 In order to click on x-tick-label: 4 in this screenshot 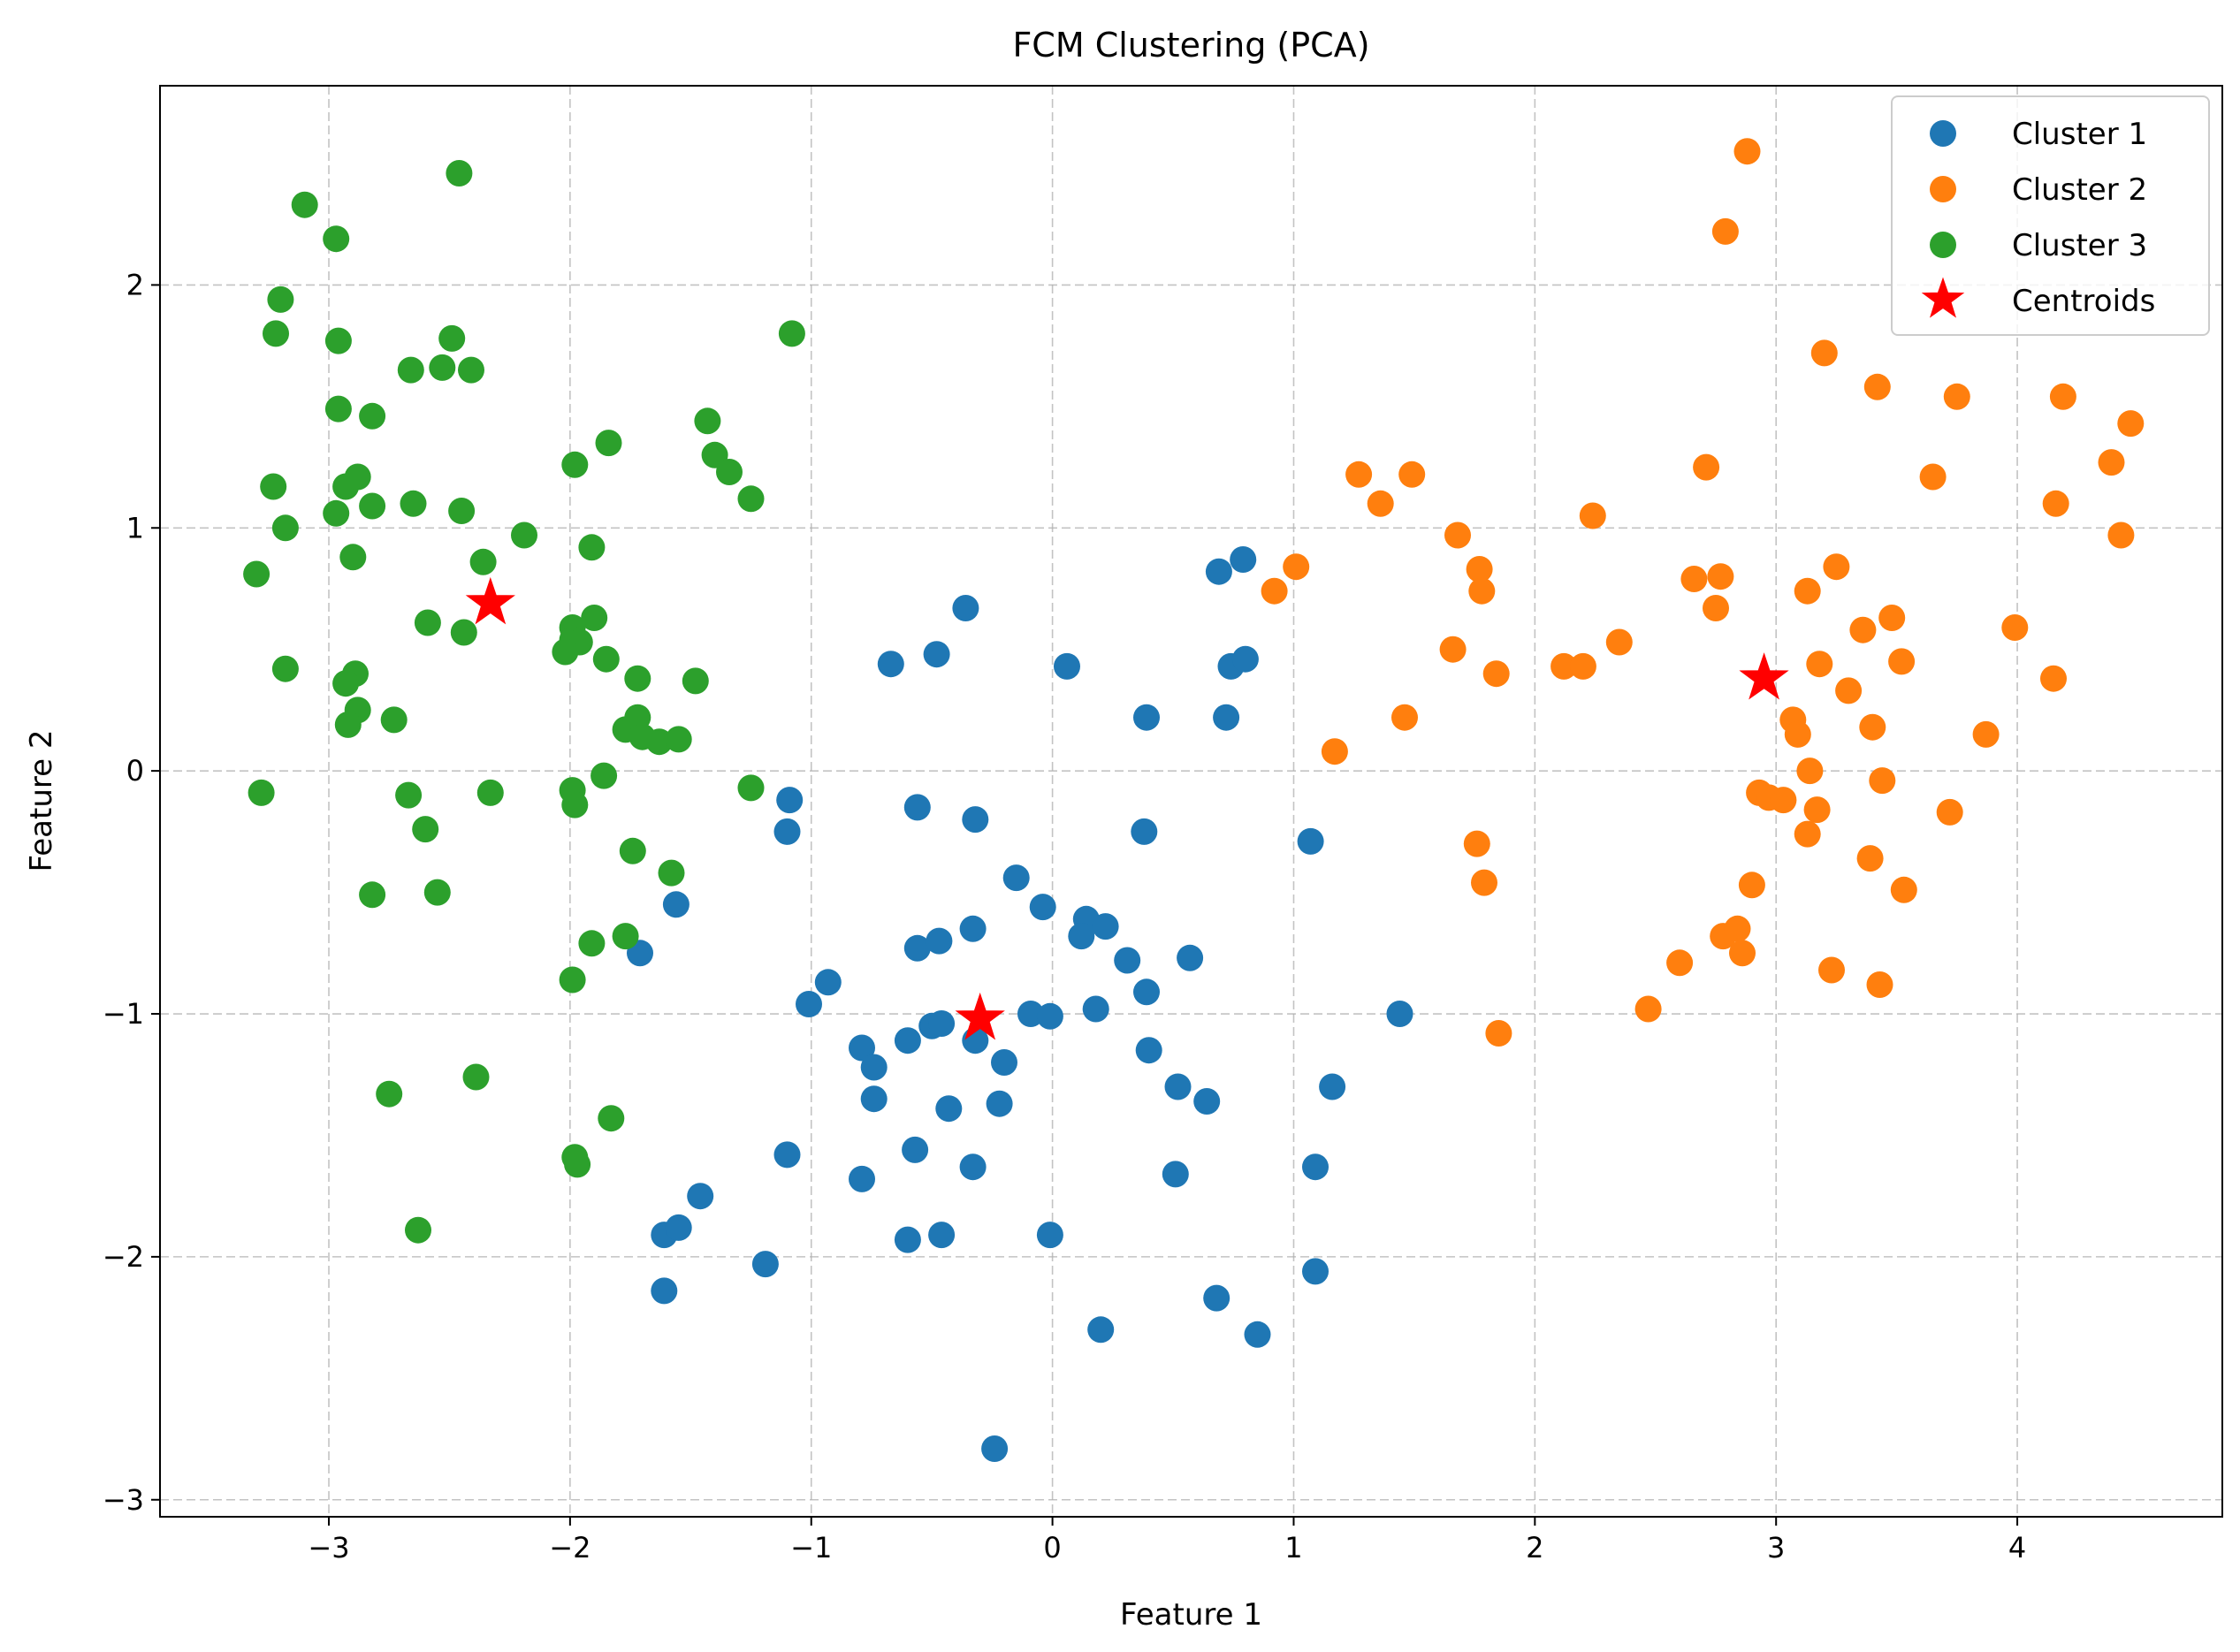, I will do `click(2017, 1548)`.